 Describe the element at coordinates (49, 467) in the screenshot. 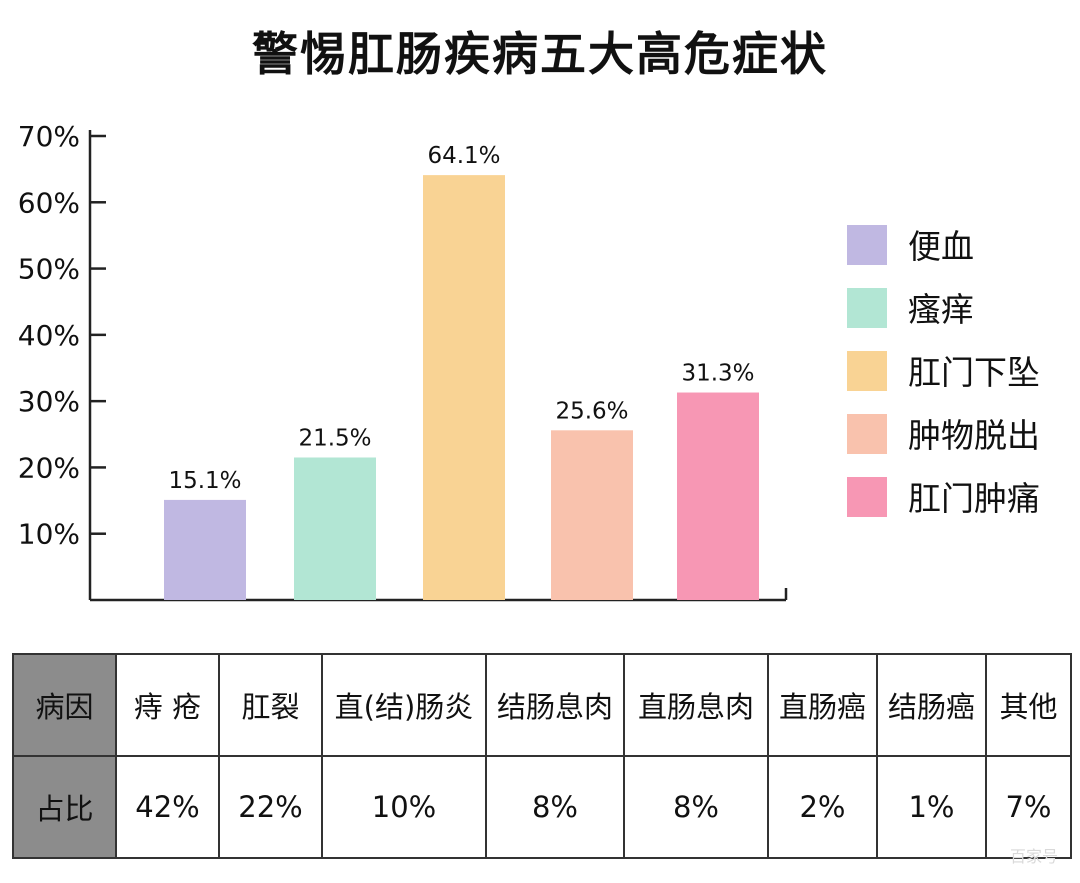

I see `y-tick-label: 20%` at that location.